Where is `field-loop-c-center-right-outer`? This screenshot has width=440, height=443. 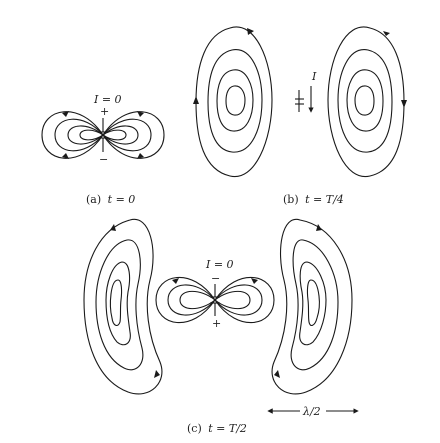
field-loop-c-center-right-outer is located at coordinates (244, 300).